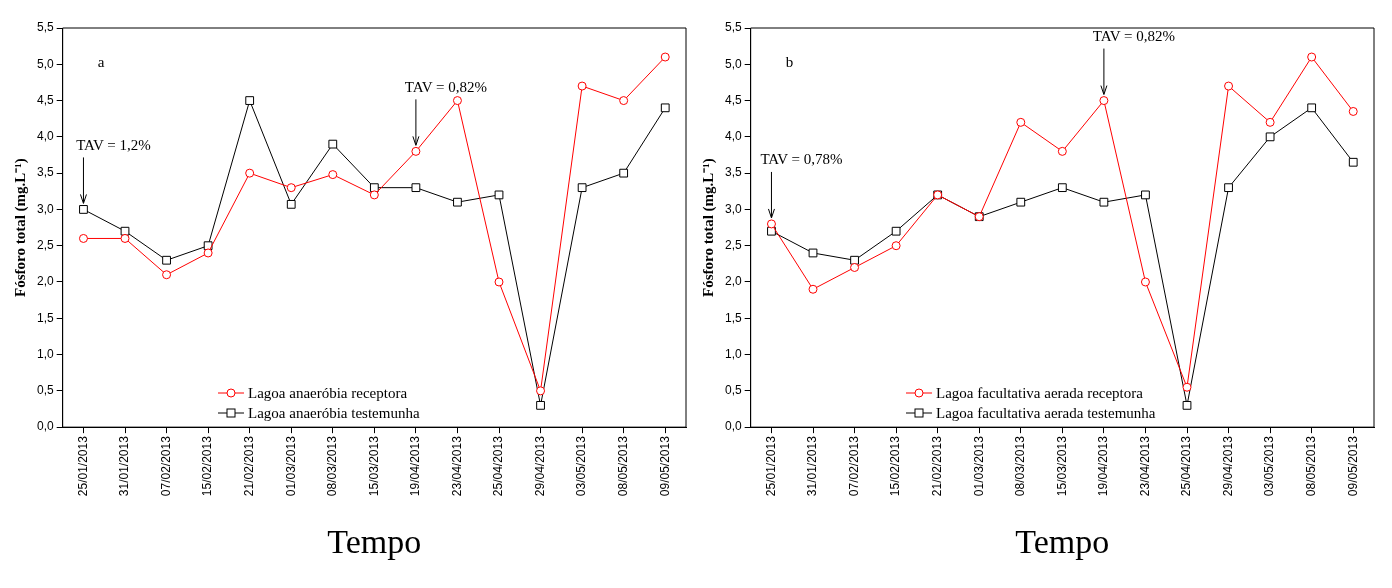 Image resolution: width=1392 pixels, height=588 pixels. What do you see at coordinates (334, 413) in the screenshot?
I see `legend-label: Lagoa anaeróbia testemunha` at bounding box center [334, 413].